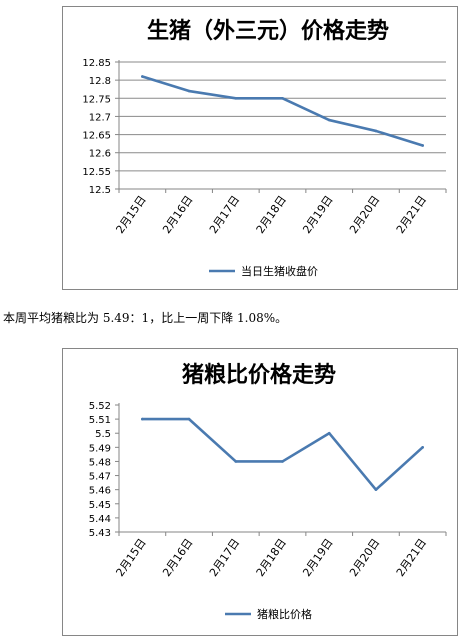 Image resolution: width=472 pixels, height=640 pixels. What do you see at coordinates (256, 318) in the screenshot?
I see `summary-percent: 1.08%` at bounding box center [256, 318].